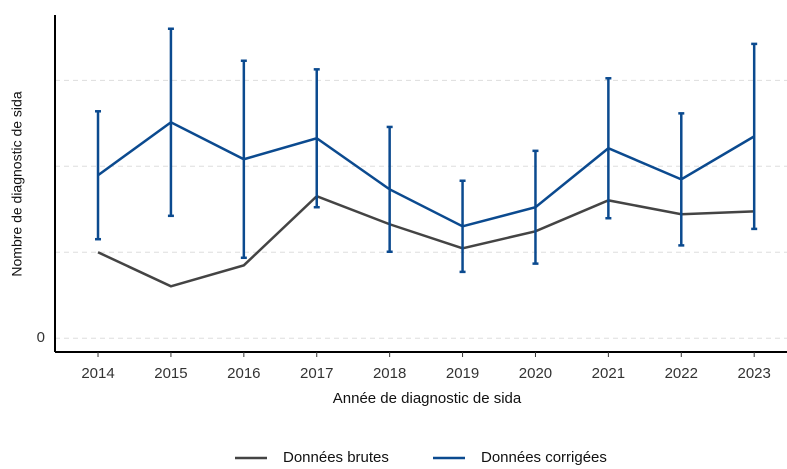 The height and width of the screenshot is (469, 787). Describe the element at coordinates (97, 373) in the screenshot. I see `x-tick-label: 2014` at that location.